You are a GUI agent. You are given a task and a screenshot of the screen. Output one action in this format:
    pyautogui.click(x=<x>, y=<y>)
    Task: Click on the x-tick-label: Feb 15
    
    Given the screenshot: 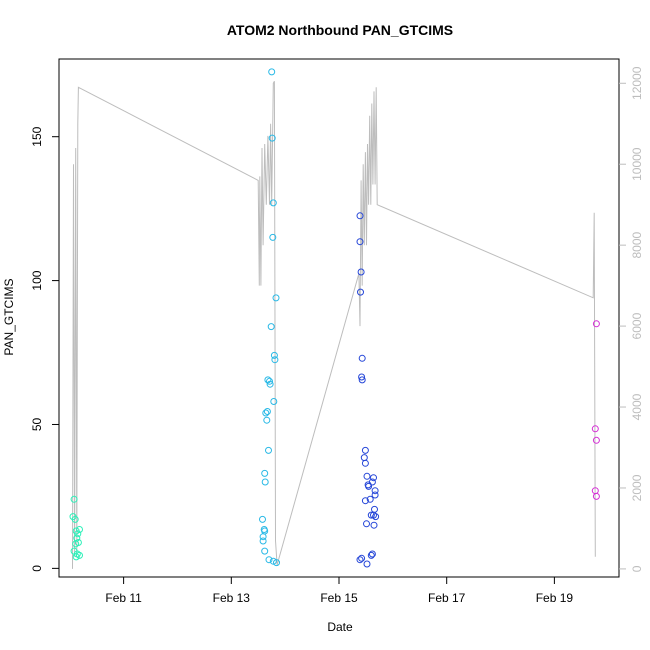 What is the action you would take?
    pyautogui.click(x=339, y=598)
    